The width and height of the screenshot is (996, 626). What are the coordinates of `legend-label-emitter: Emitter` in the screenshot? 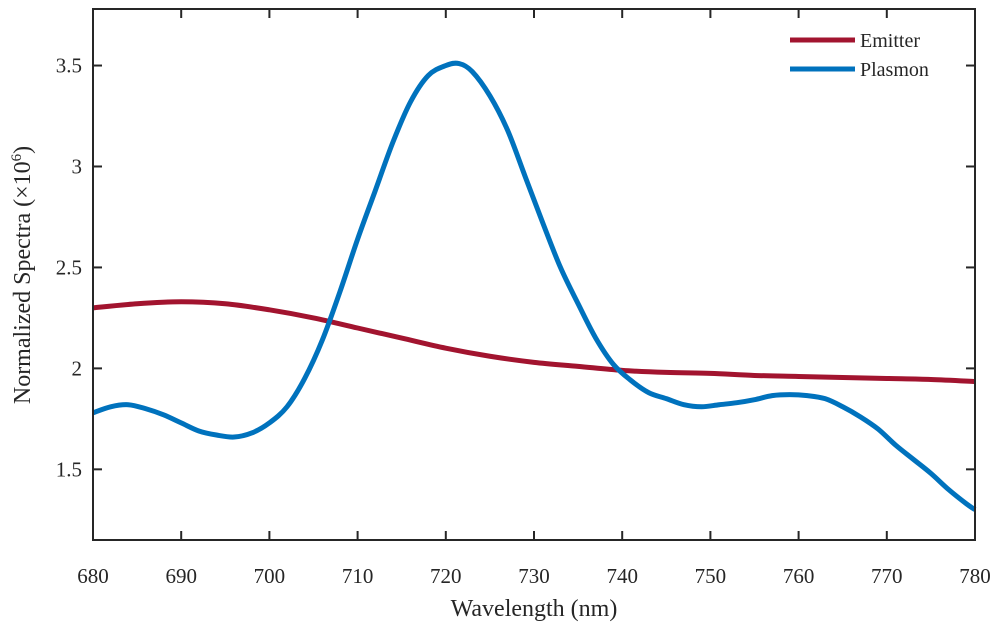 It's located at (890, 41).